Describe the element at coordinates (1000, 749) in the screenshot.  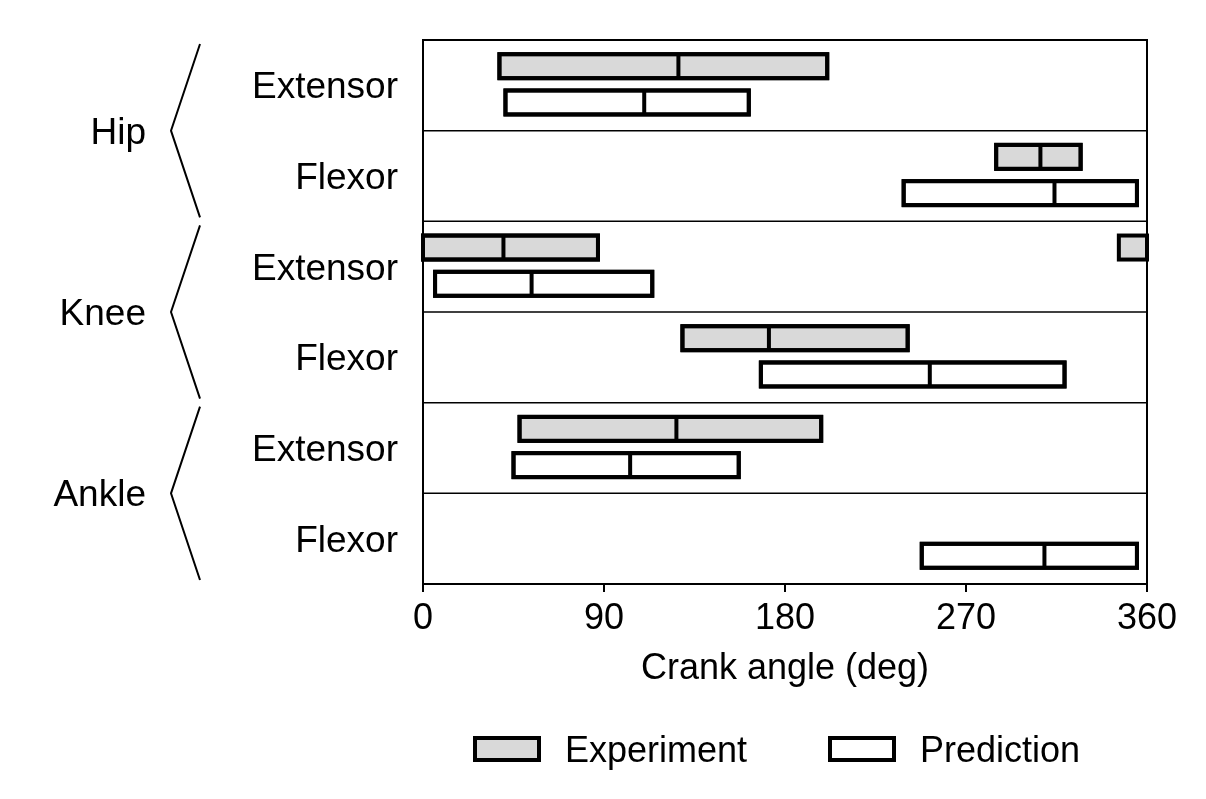
I see `legend-label: Prediction` at that location.